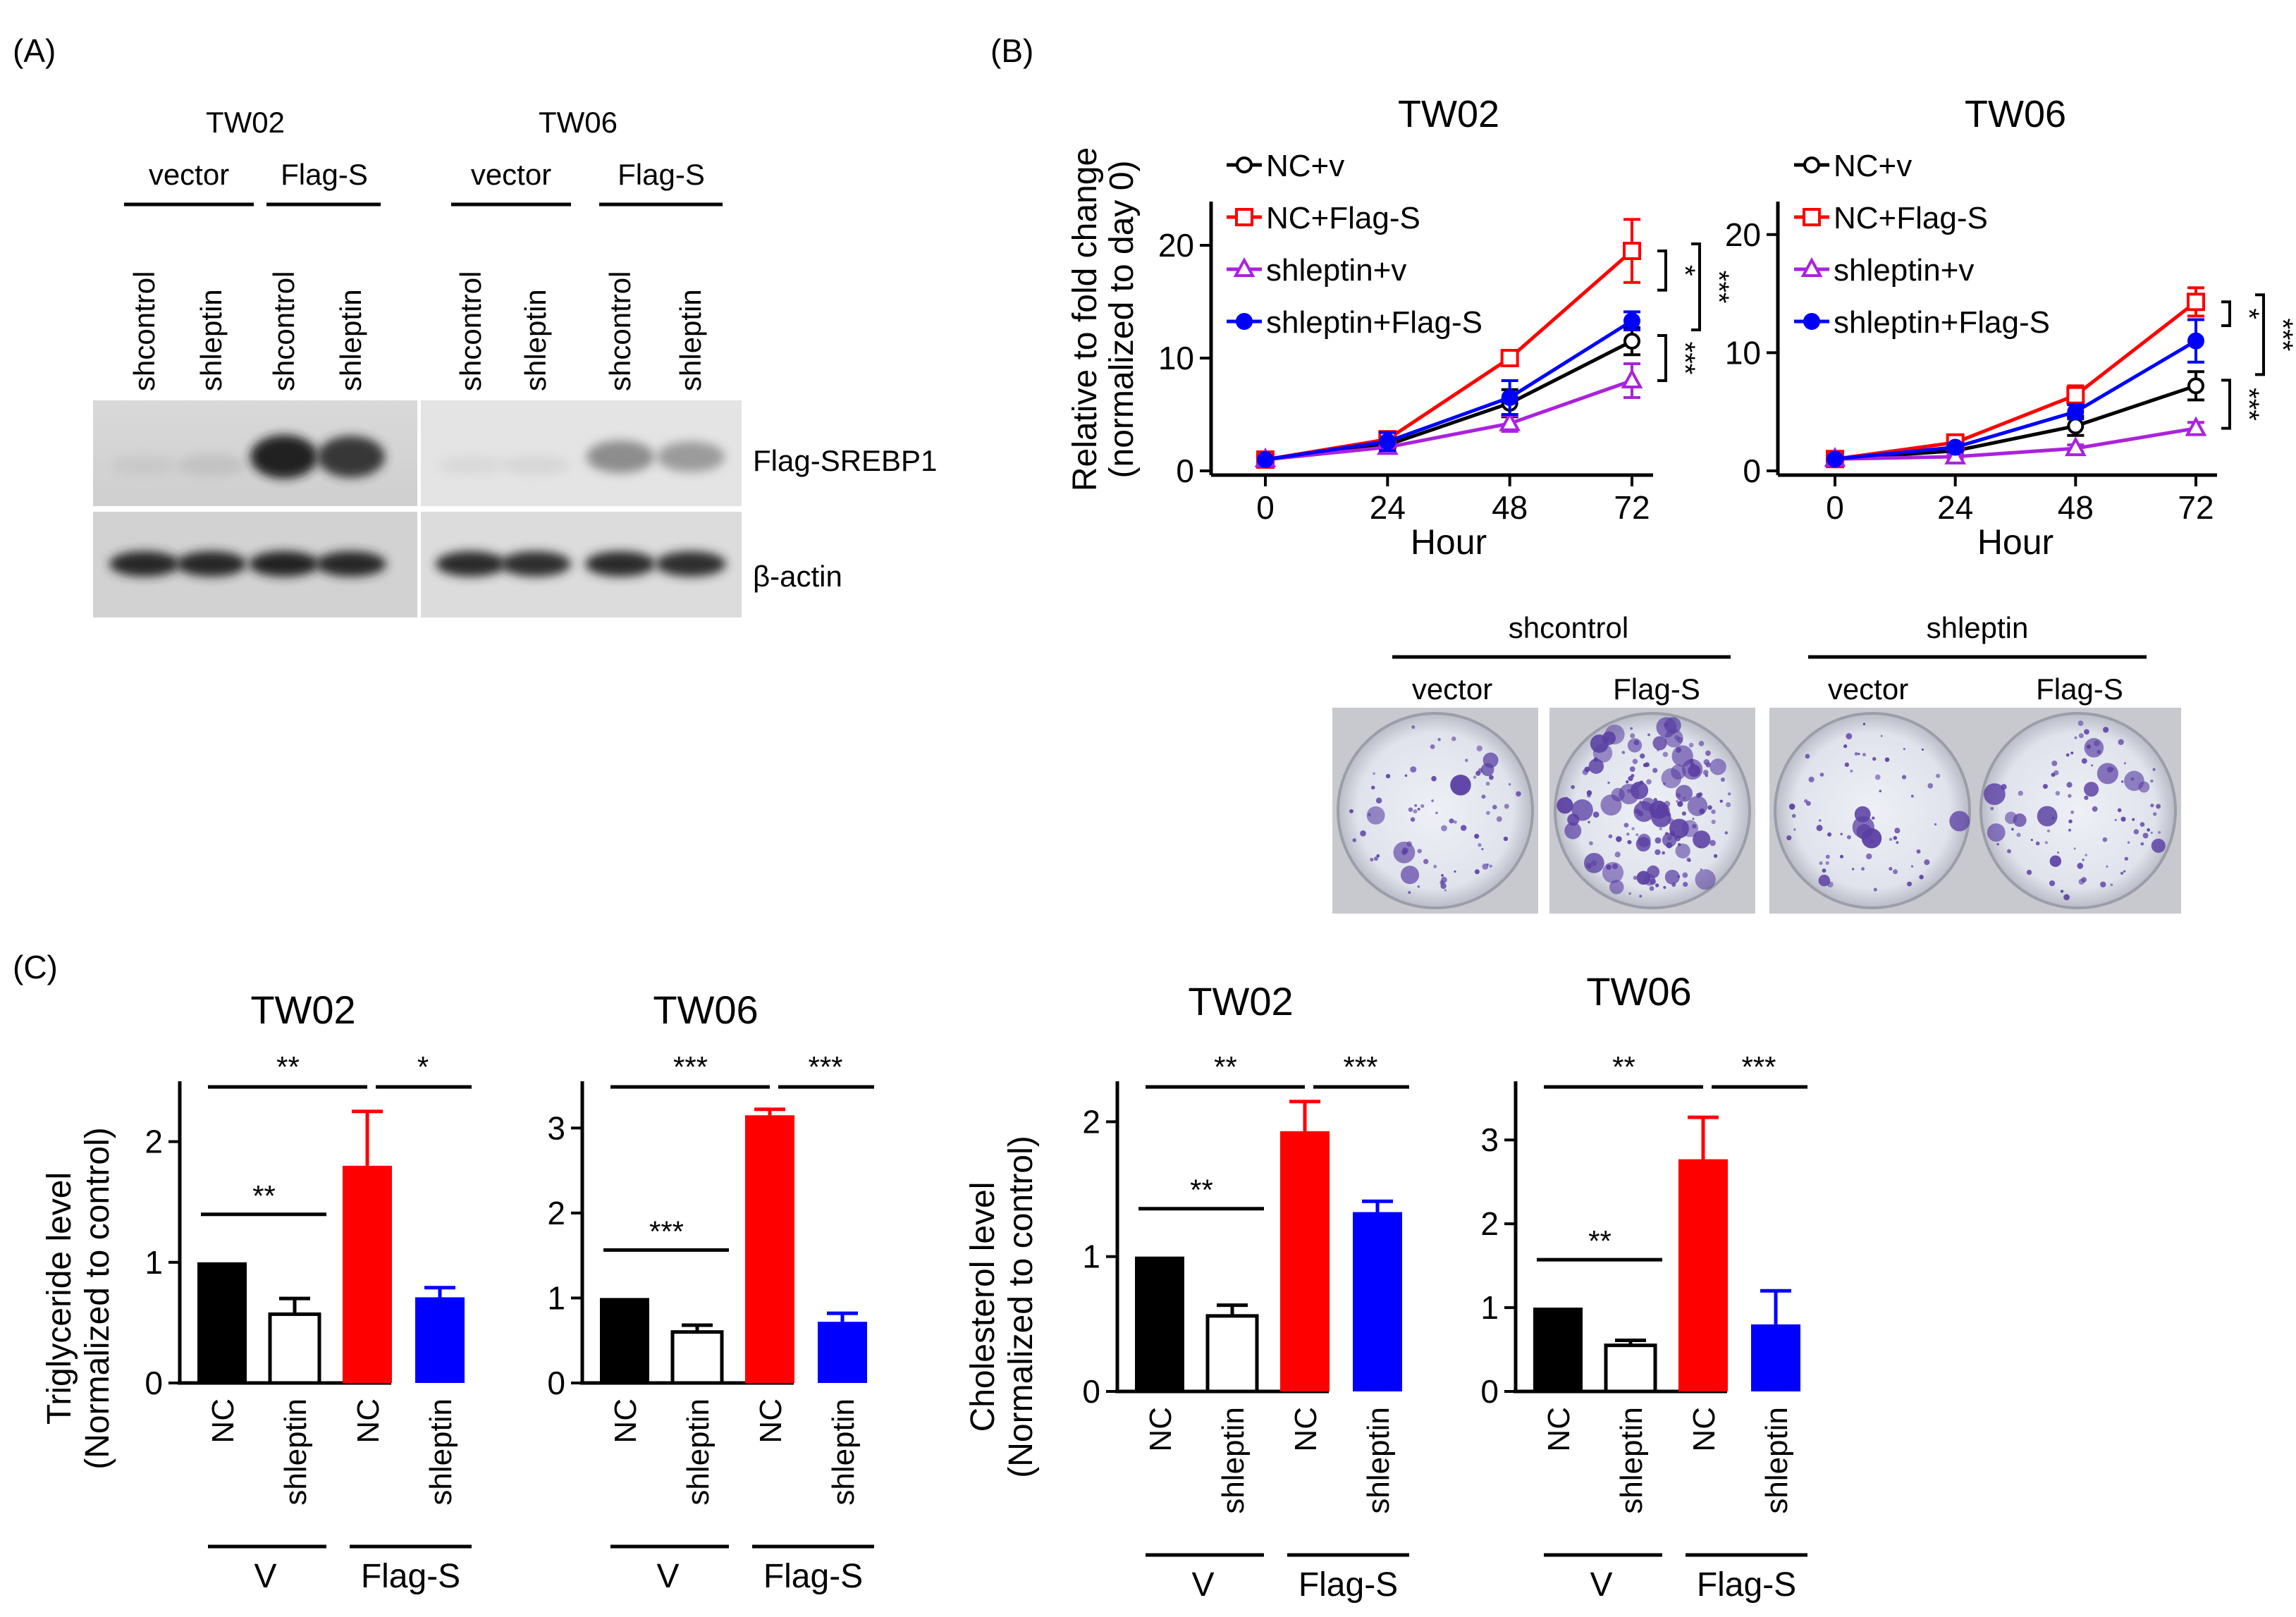 The image size is (2296, 1617). Describe the element at coordinates (1449, 390) in the screenshot. I see `series-line` at that location.